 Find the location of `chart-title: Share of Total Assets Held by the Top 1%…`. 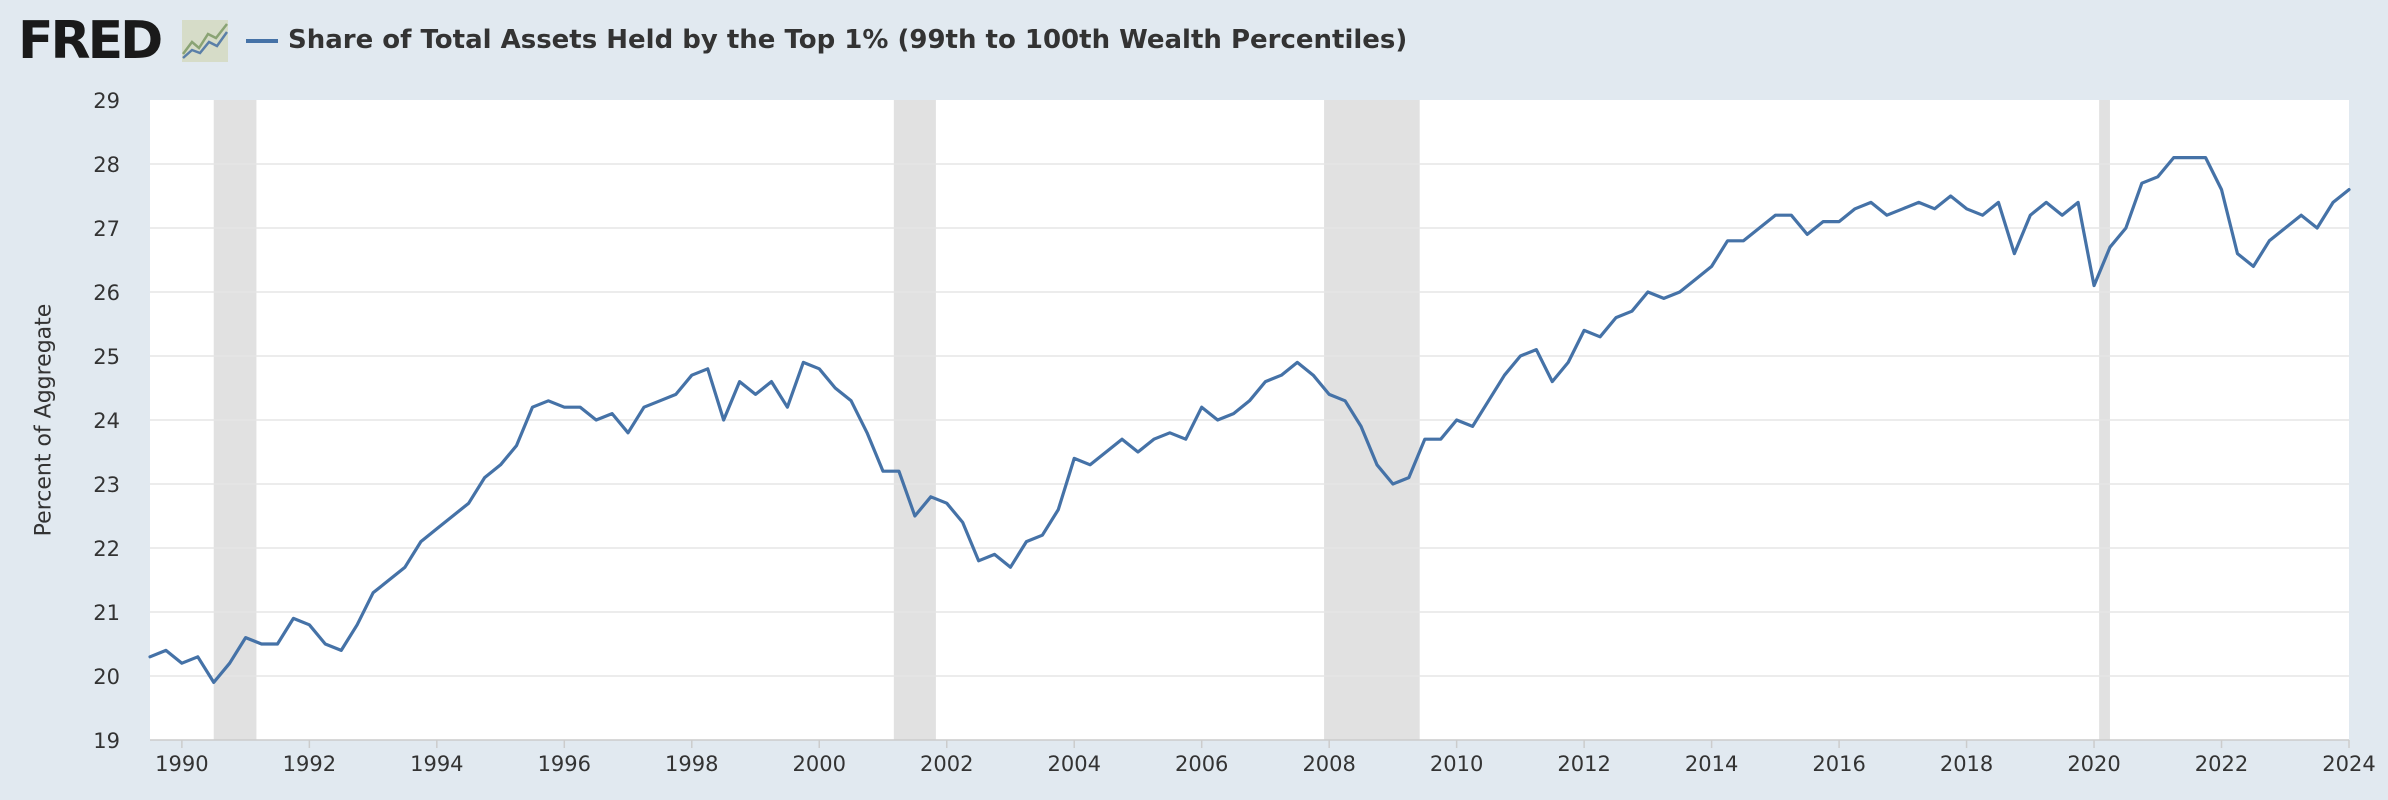

chart-title: Share of Total Assets Held by the Top 1%… is located at coordinates (848, 40).